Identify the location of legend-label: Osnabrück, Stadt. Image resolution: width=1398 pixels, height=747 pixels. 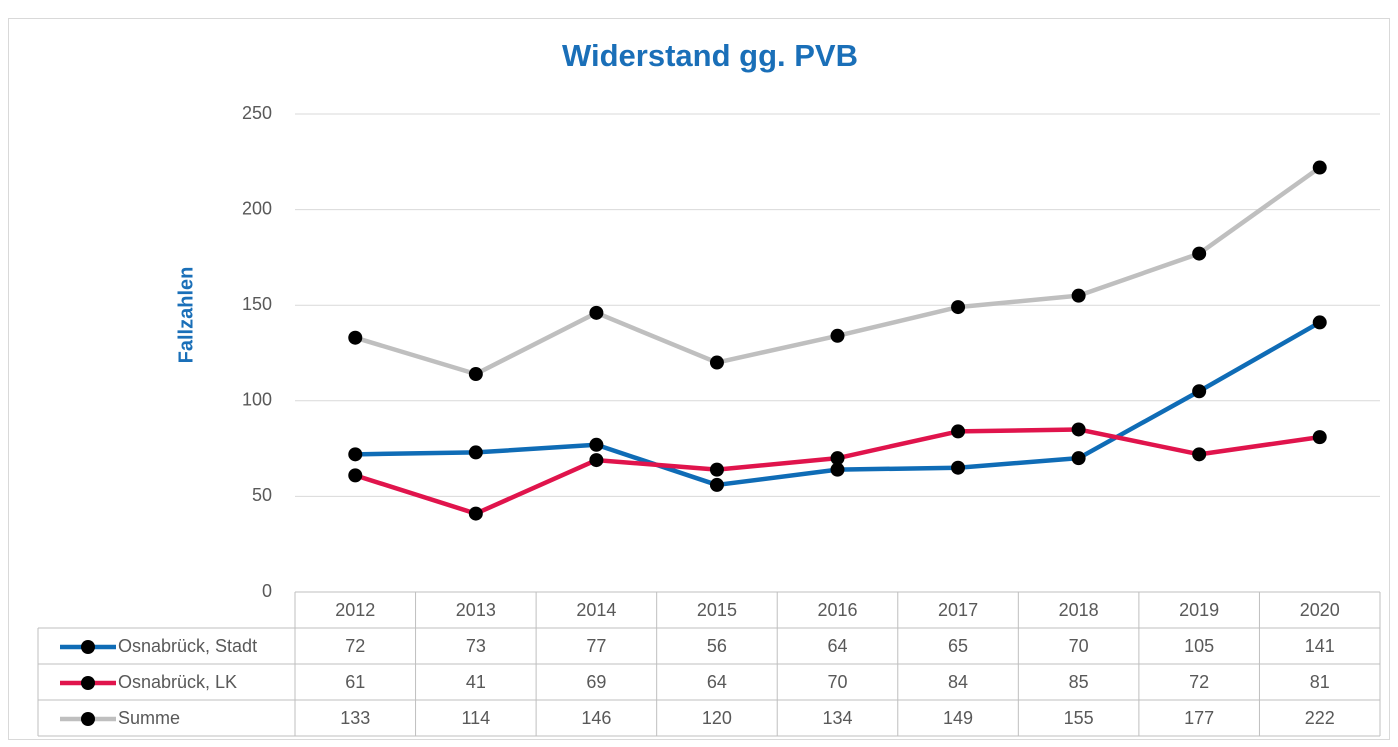
(187, 646).